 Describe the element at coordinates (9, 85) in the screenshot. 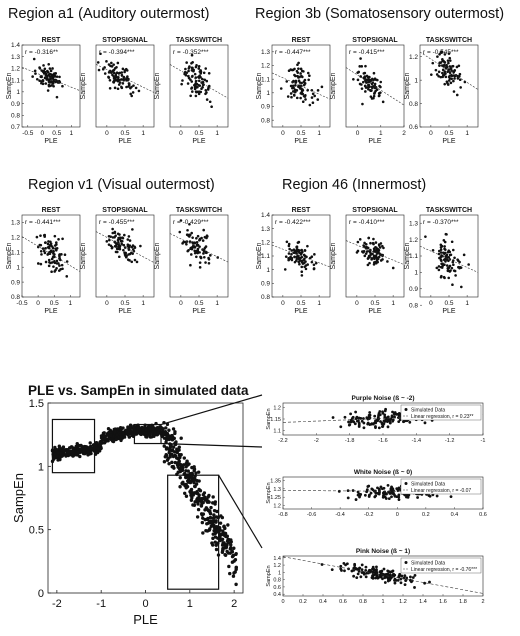

I see `region-0-rest-y-axis-label: SampEn` at that location.